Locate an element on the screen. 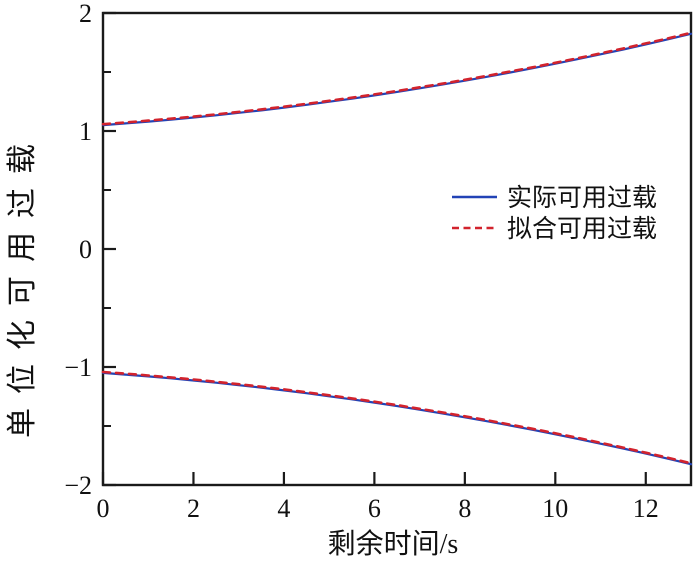  legend-label-fitted: 拟合可用过载 is located at coordinates (582, 229).